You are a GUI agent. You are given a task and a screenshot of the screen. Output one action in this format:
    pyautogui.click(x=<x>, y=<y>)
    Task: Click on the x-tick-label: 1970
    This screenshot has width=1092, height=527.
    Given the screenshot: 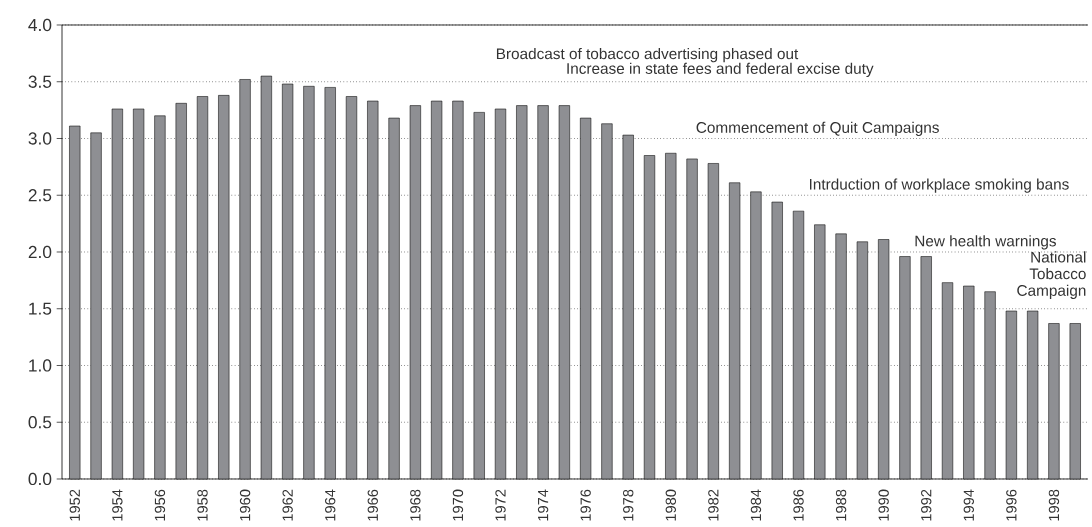 What is the action you would take?
    pyautogui.click(x=458, y=505)
    